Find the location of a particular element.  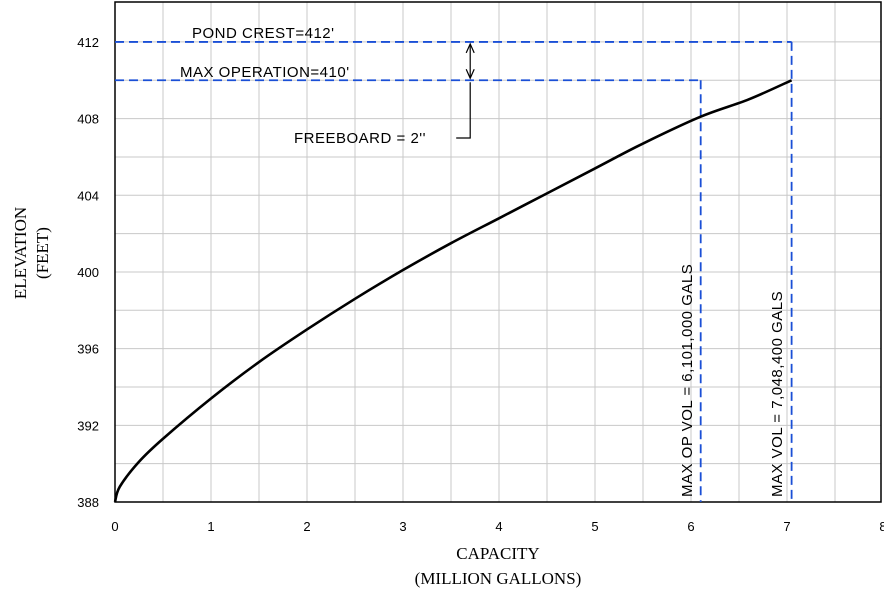

freeboard-label: FREEBOARD = 2'' is located at coordinates (360, 138).